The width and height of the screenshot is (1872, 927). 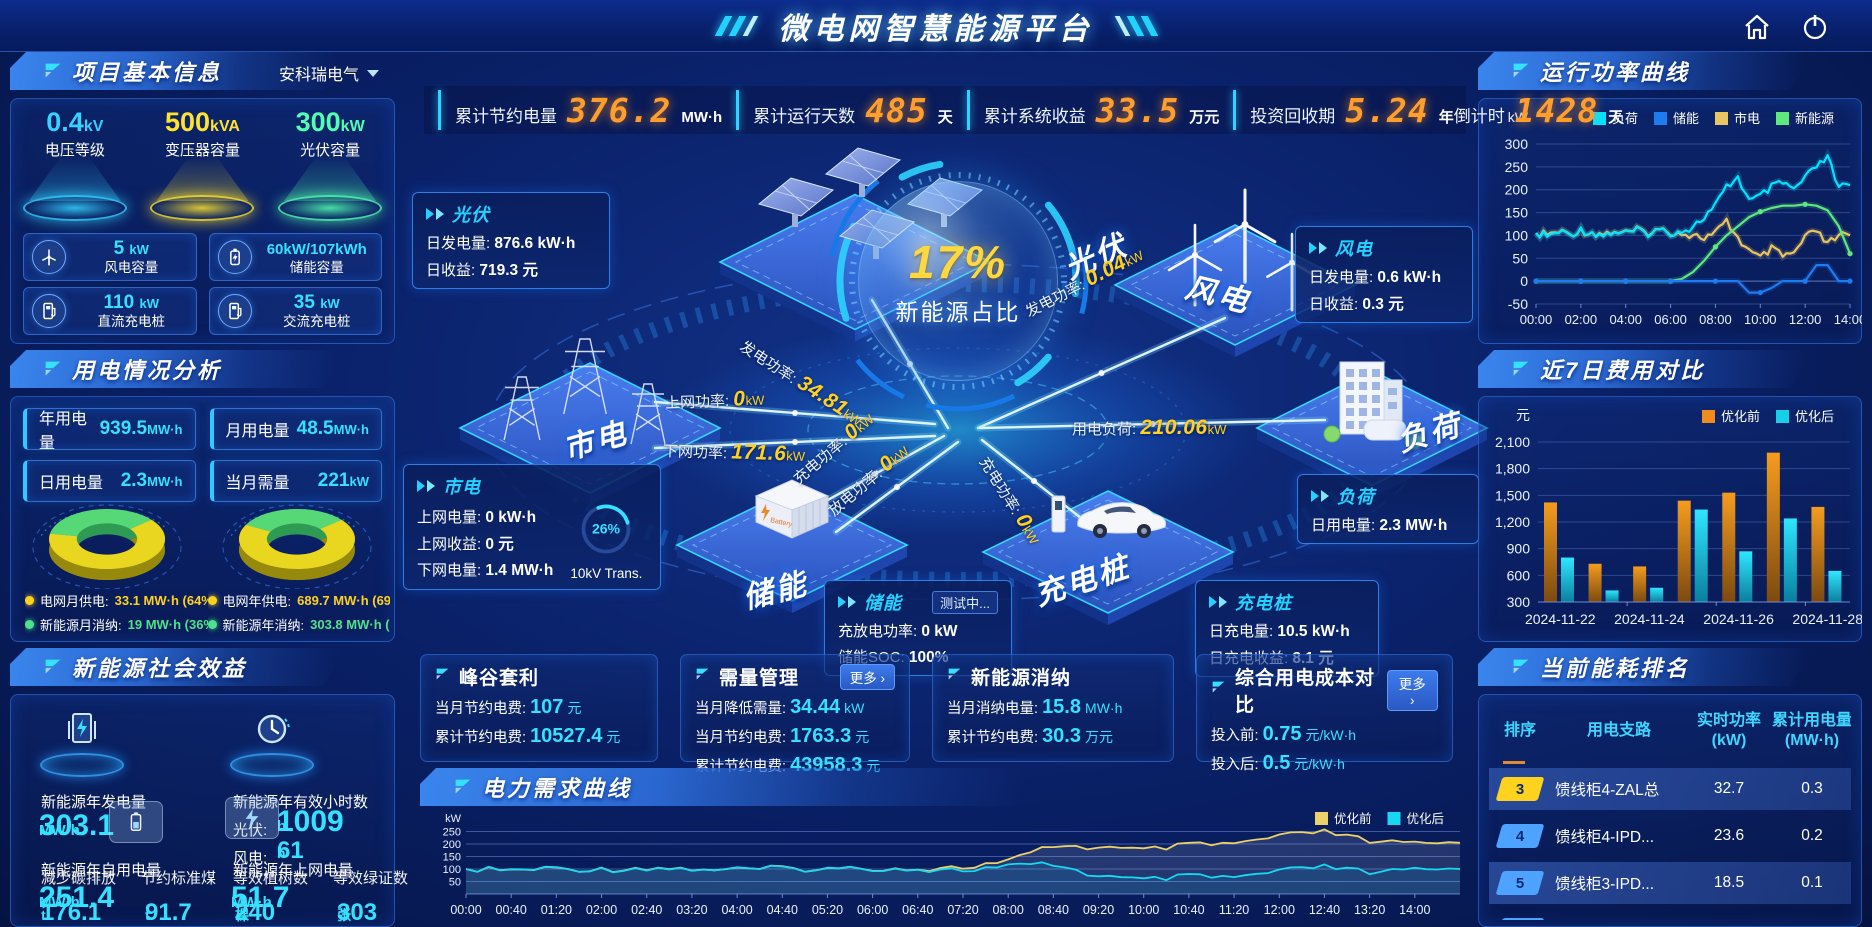 What do you see at coordinates (49, 311) in the screenshot?
I see `dc-charger-icon` at bounding box center [49, 311].